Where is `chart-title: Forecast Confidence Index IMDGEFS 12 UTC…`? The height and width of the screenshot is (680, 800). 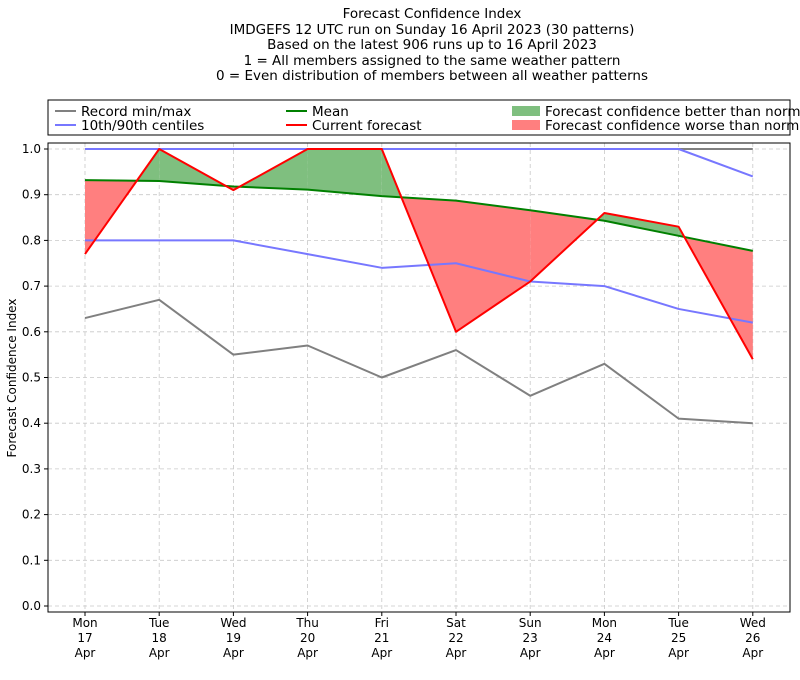 chart-title: Forecast Confidence Index IMDGEFS 12 UTC… is located at coordinates (432, 45).